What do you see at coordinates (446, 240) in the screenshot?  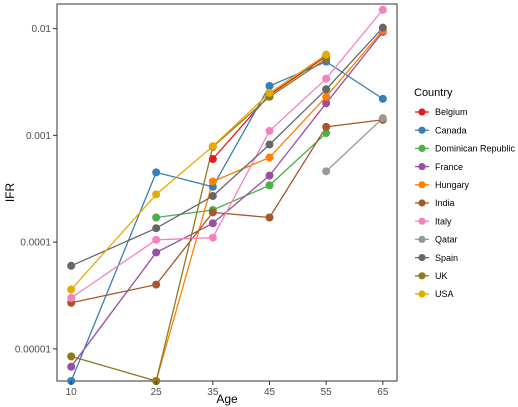 I see `legend-label-qatar: Qatar` at bounding box center [446, 240].